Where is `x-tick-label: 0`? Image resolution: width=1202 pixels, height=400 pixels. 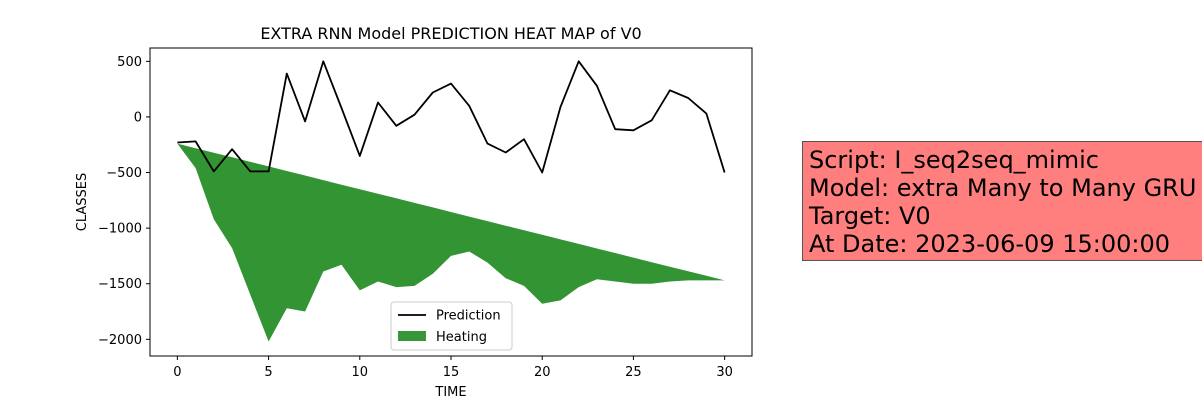
x-tick-label: 0 is located at coordinates (177, 372).